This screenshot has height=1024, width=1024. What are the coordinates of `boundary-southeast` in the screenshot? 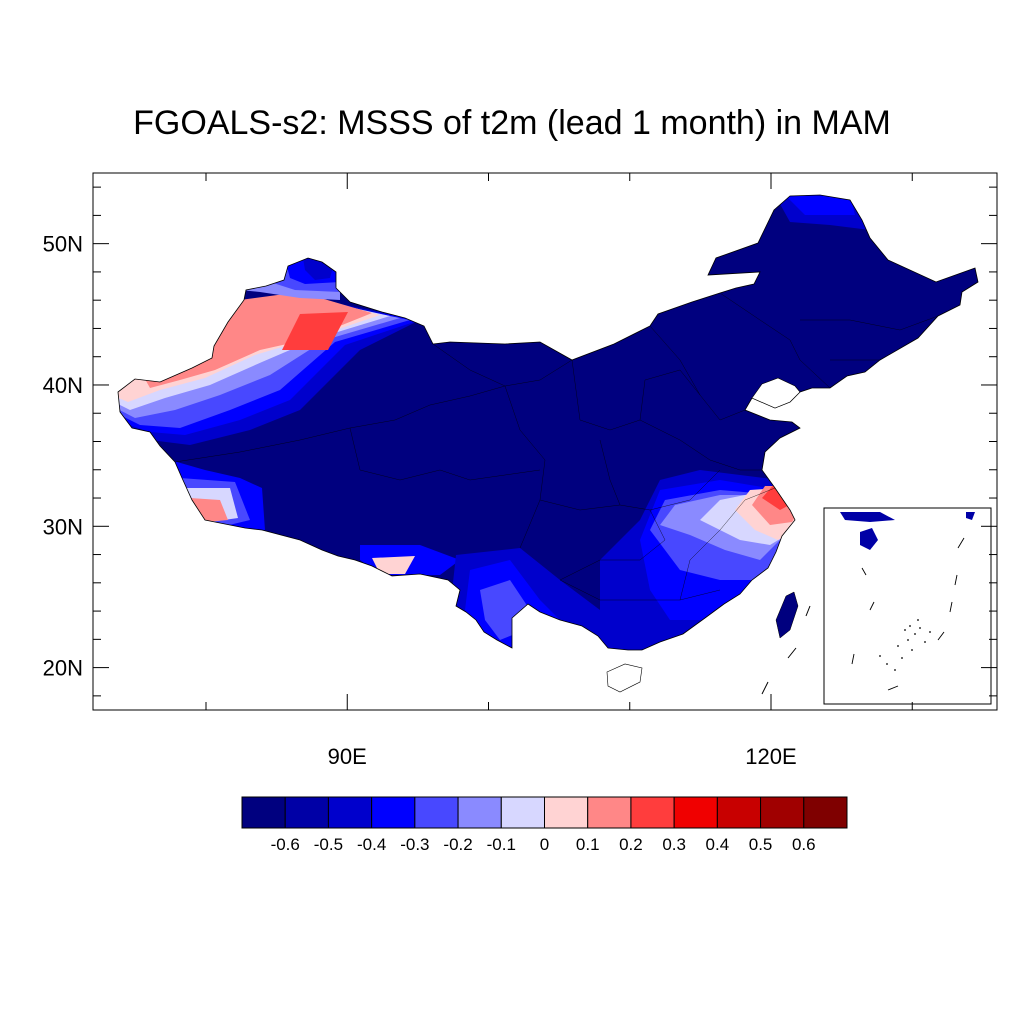 It's located at (727, 544).